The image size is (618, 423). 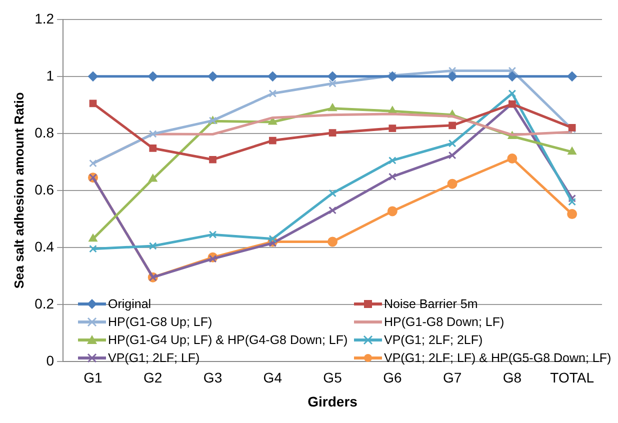 I want to click on legend-label: HP(G1-G8 Down; LF), so click(x=444, y=322).